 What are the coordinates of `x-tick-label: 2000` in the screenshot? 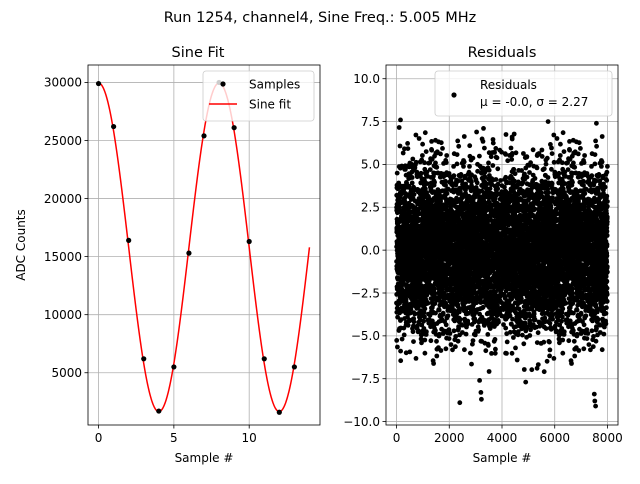 It's located at (449, 438).